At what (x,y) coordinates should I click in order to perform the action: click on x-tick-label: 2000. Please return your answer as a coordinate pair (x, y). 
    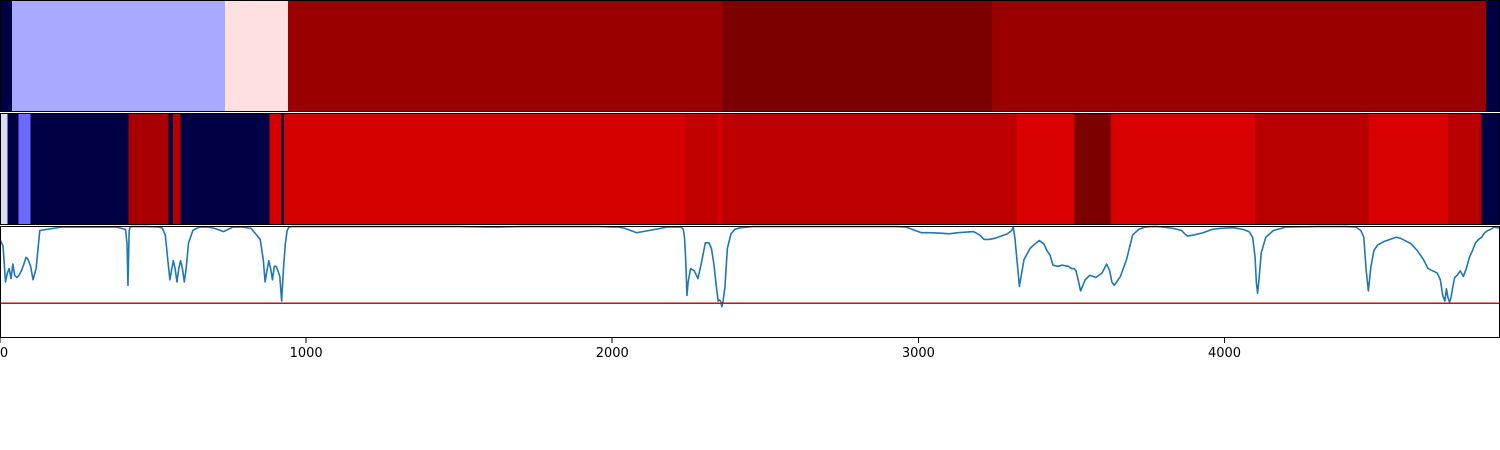
    Looking at the image, I should click on (612, 353).